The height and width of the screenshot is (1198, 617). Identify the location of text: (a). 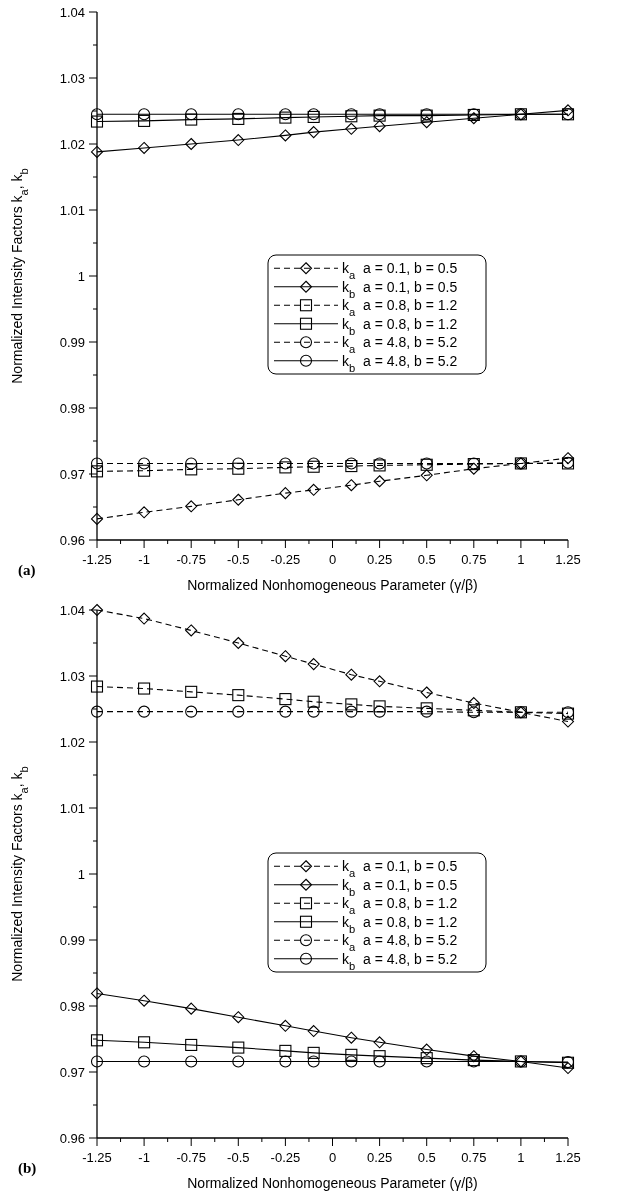
(27, 570).